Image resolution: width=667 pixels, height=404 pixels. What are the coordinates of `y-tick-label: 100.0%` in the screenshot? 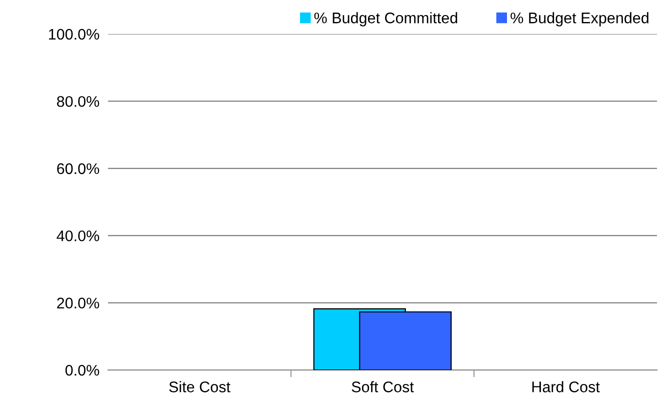 It's located at (74, 34).